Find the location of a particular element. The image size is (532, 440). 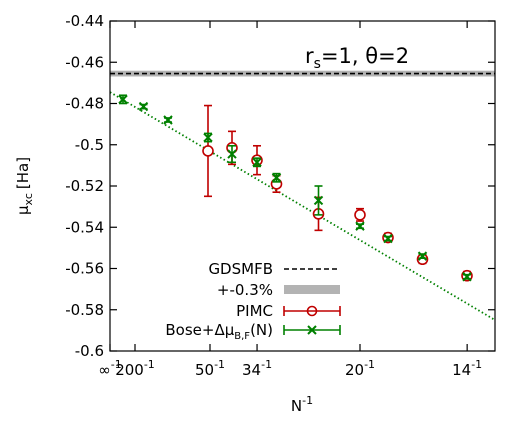

y-axis-label-main: μ is located at coordinates (23, 210).